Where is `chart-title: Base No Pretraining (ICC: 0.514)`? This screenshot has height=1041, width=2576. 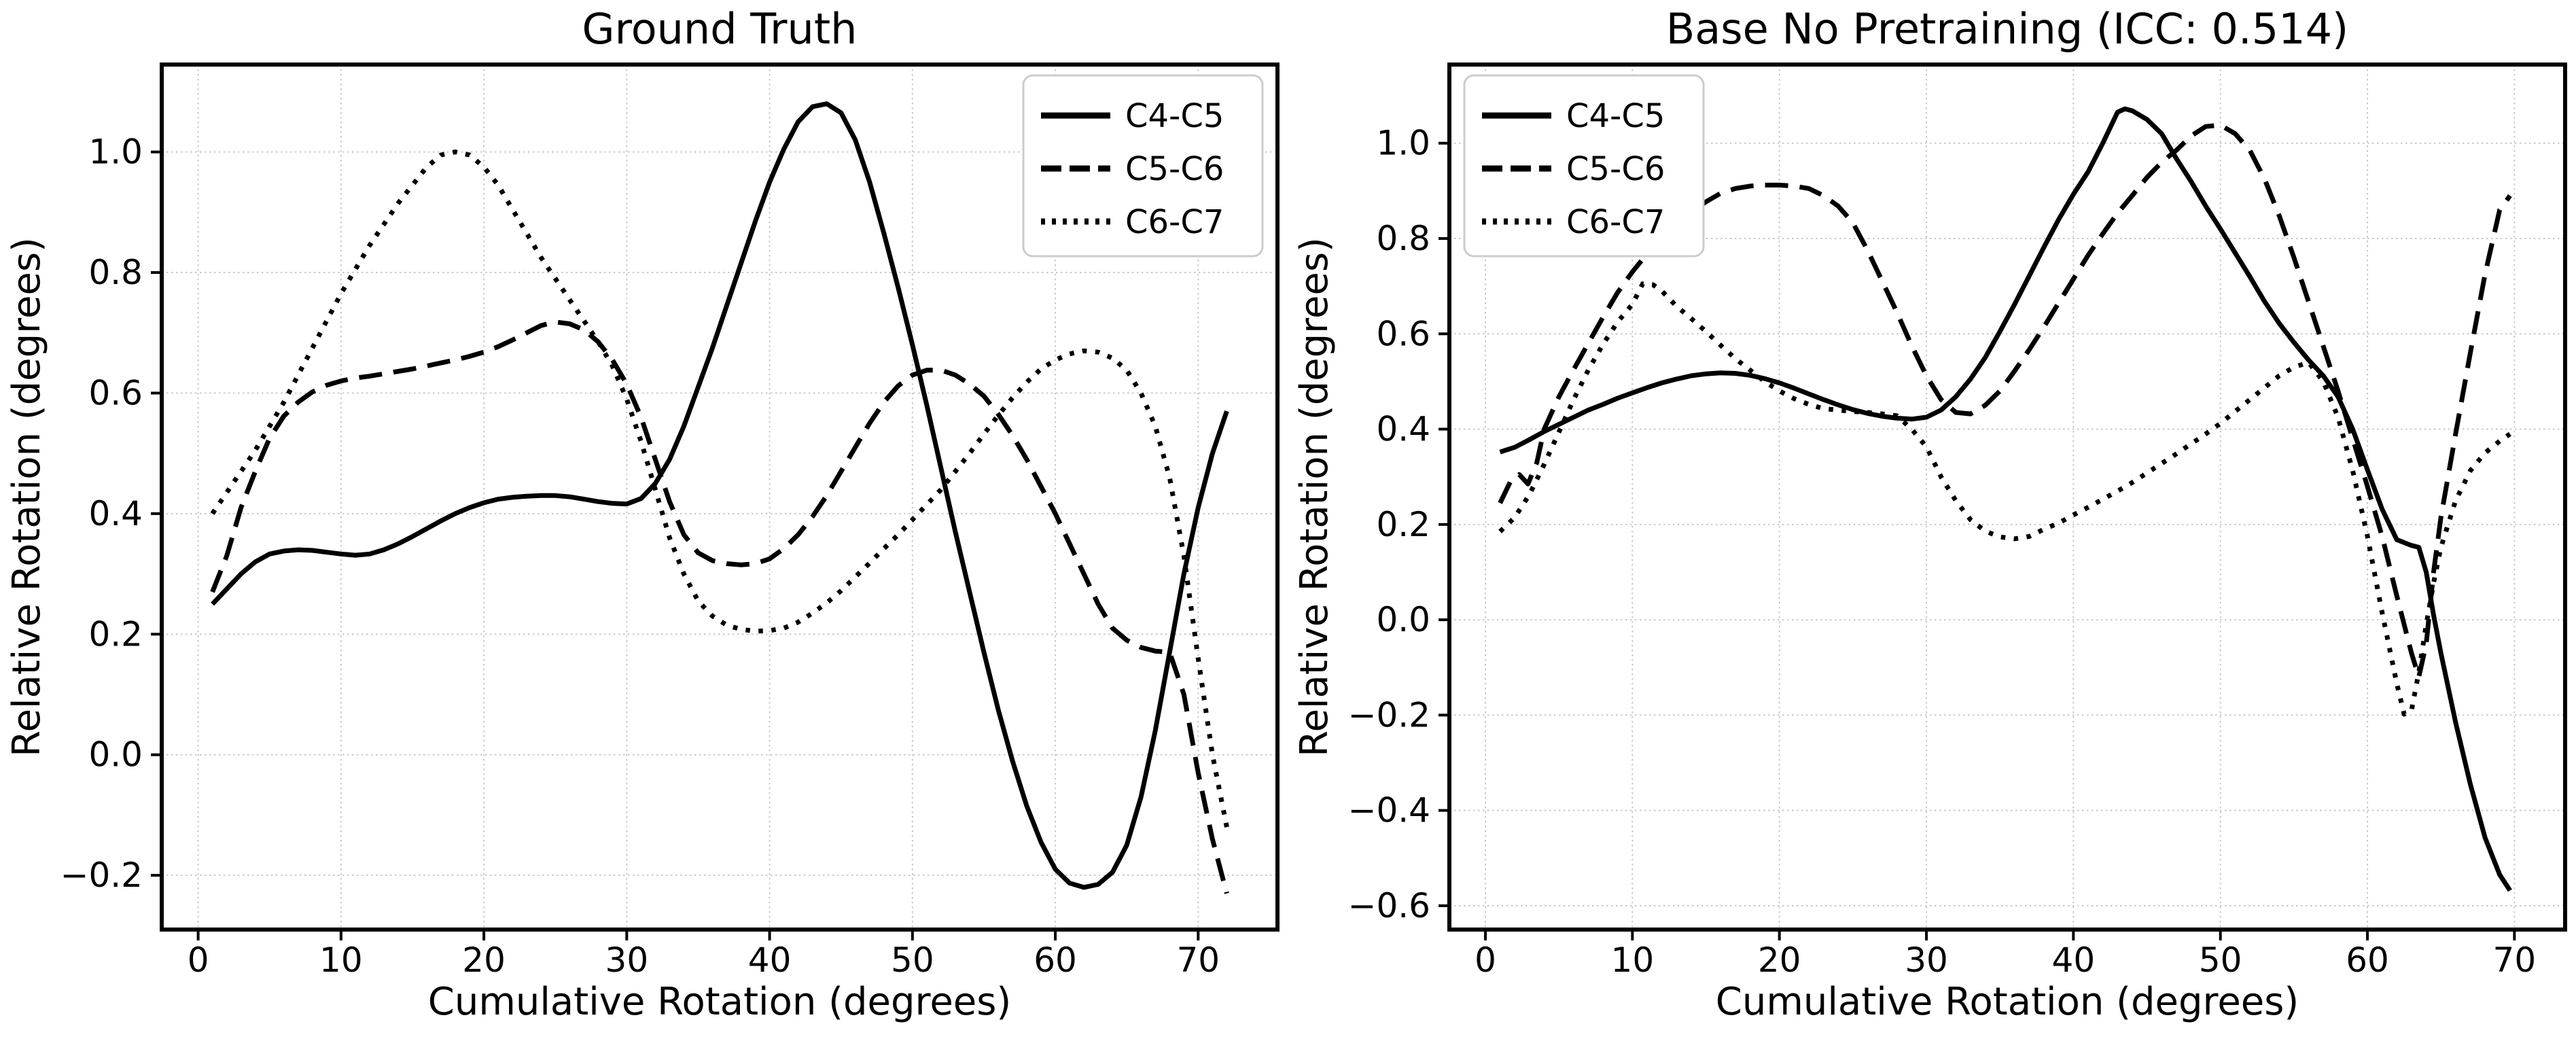
chart-title: Base No Pretraining (ICC: 0.514) is located at coordinates (2007, 29).